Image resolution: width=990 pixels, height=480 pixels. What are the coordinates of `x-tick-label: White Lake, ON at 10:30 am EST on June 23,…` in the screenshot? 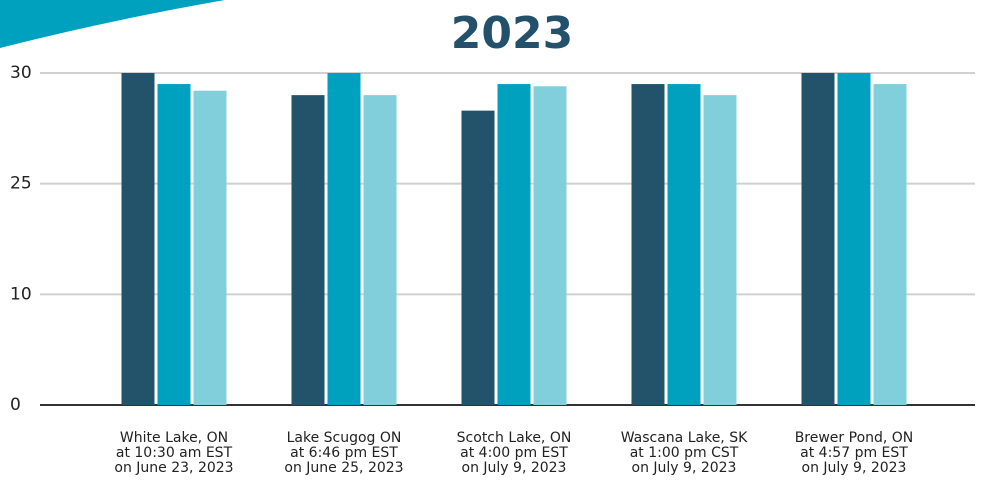 It's located at (173, 453).